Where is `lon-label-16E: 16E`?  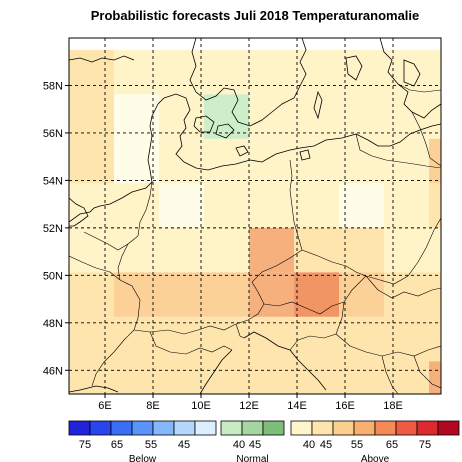 lon-label-16E: 16E is located at coordinates (345, 406).